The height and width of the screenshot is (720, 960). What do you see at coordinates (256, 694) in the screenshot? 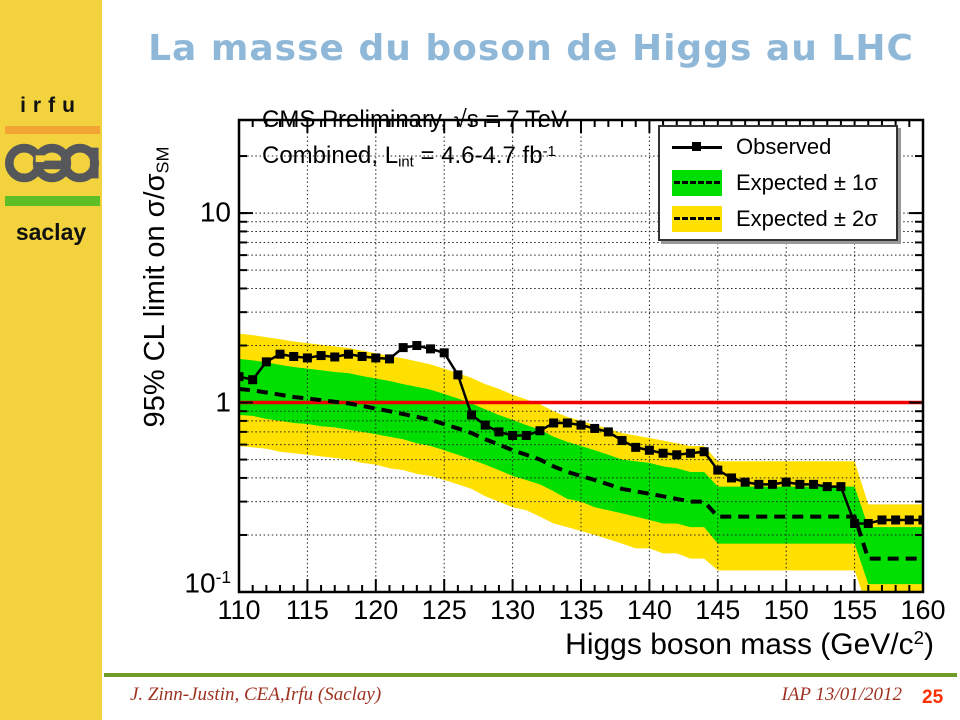
I see `footer-author: J. Zinn-Justin, CEA,Irfu (Saclay)` at bounding box center [256, 694].